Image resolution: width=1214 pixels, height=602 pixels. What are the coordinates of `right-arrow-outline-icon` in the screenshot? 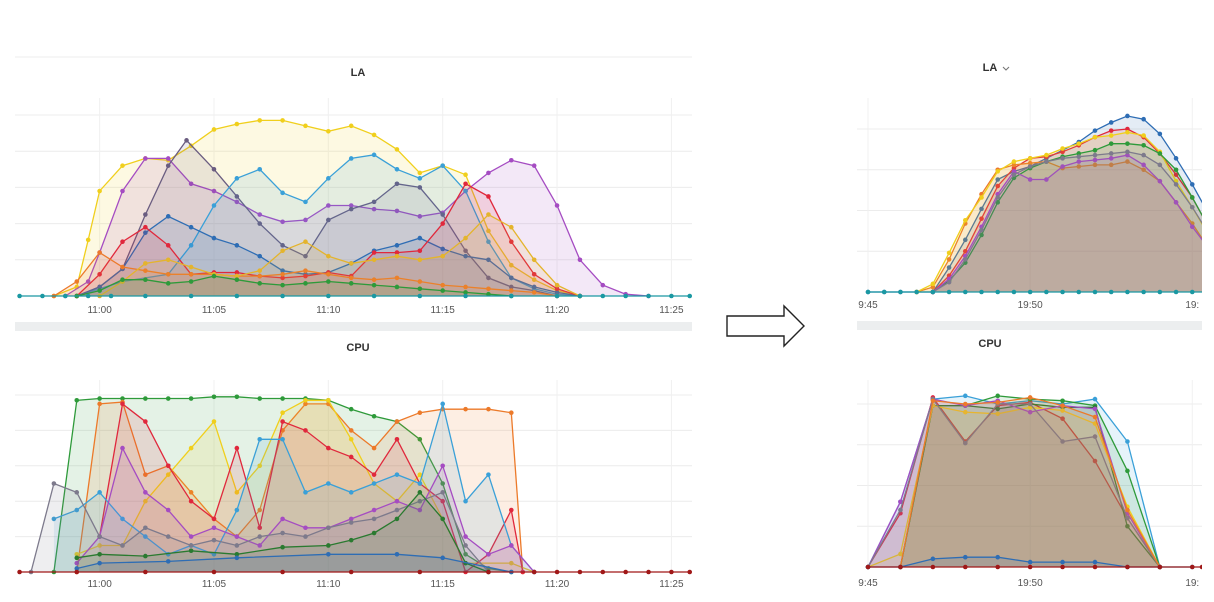 It's located at (765, 326).